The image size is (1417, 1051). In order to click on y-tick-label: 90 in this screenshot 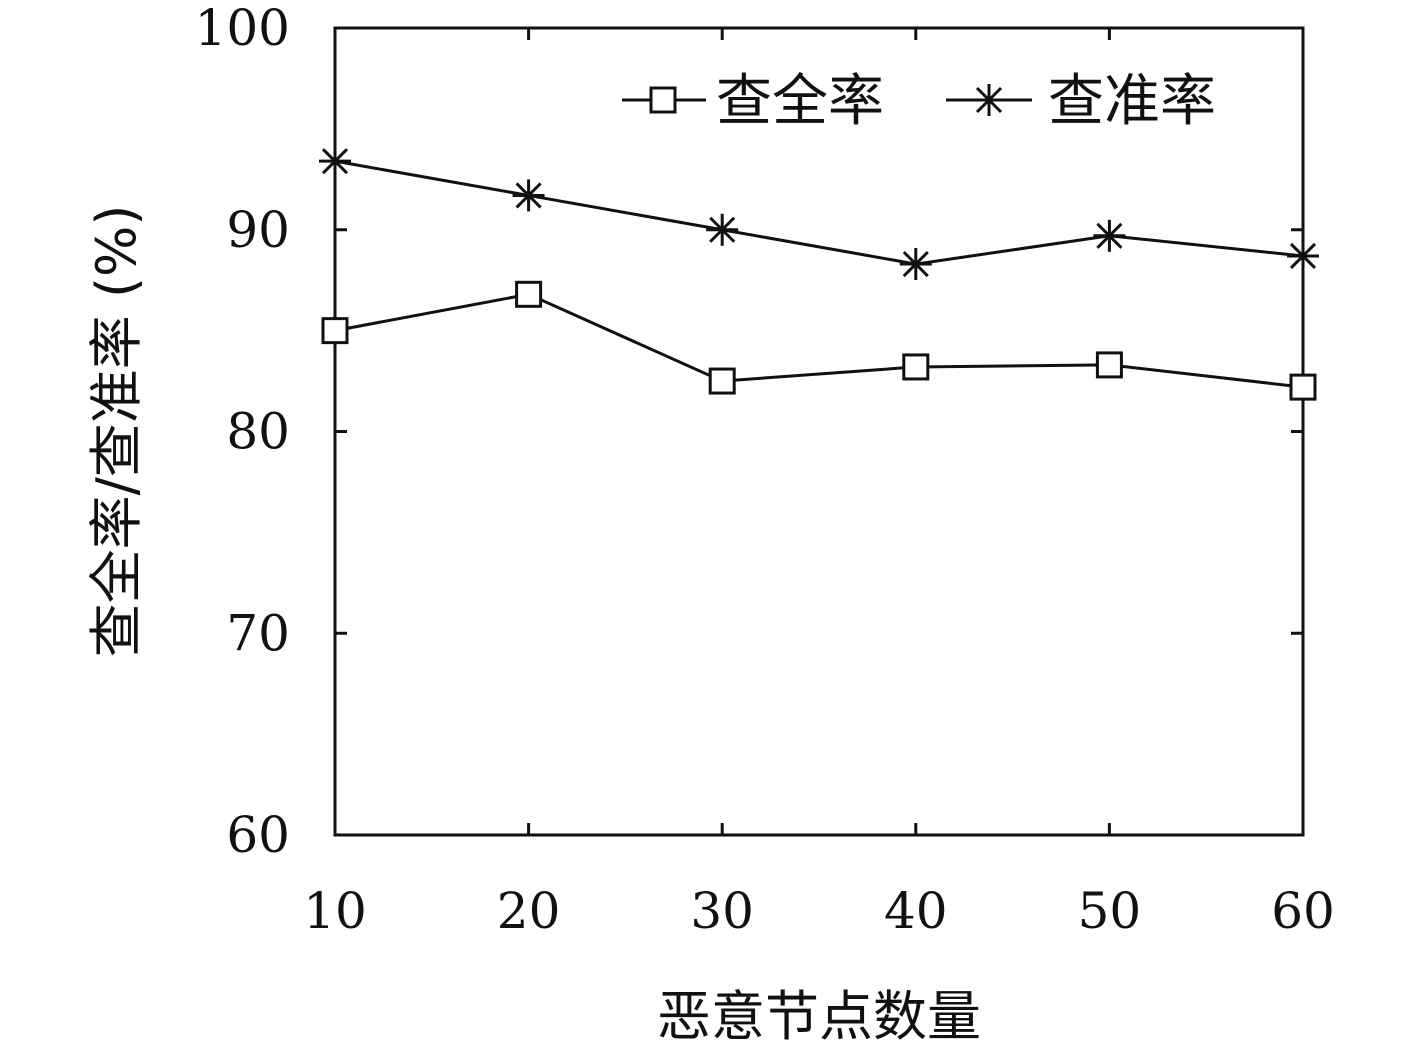, I will do `click(258, 230)`.